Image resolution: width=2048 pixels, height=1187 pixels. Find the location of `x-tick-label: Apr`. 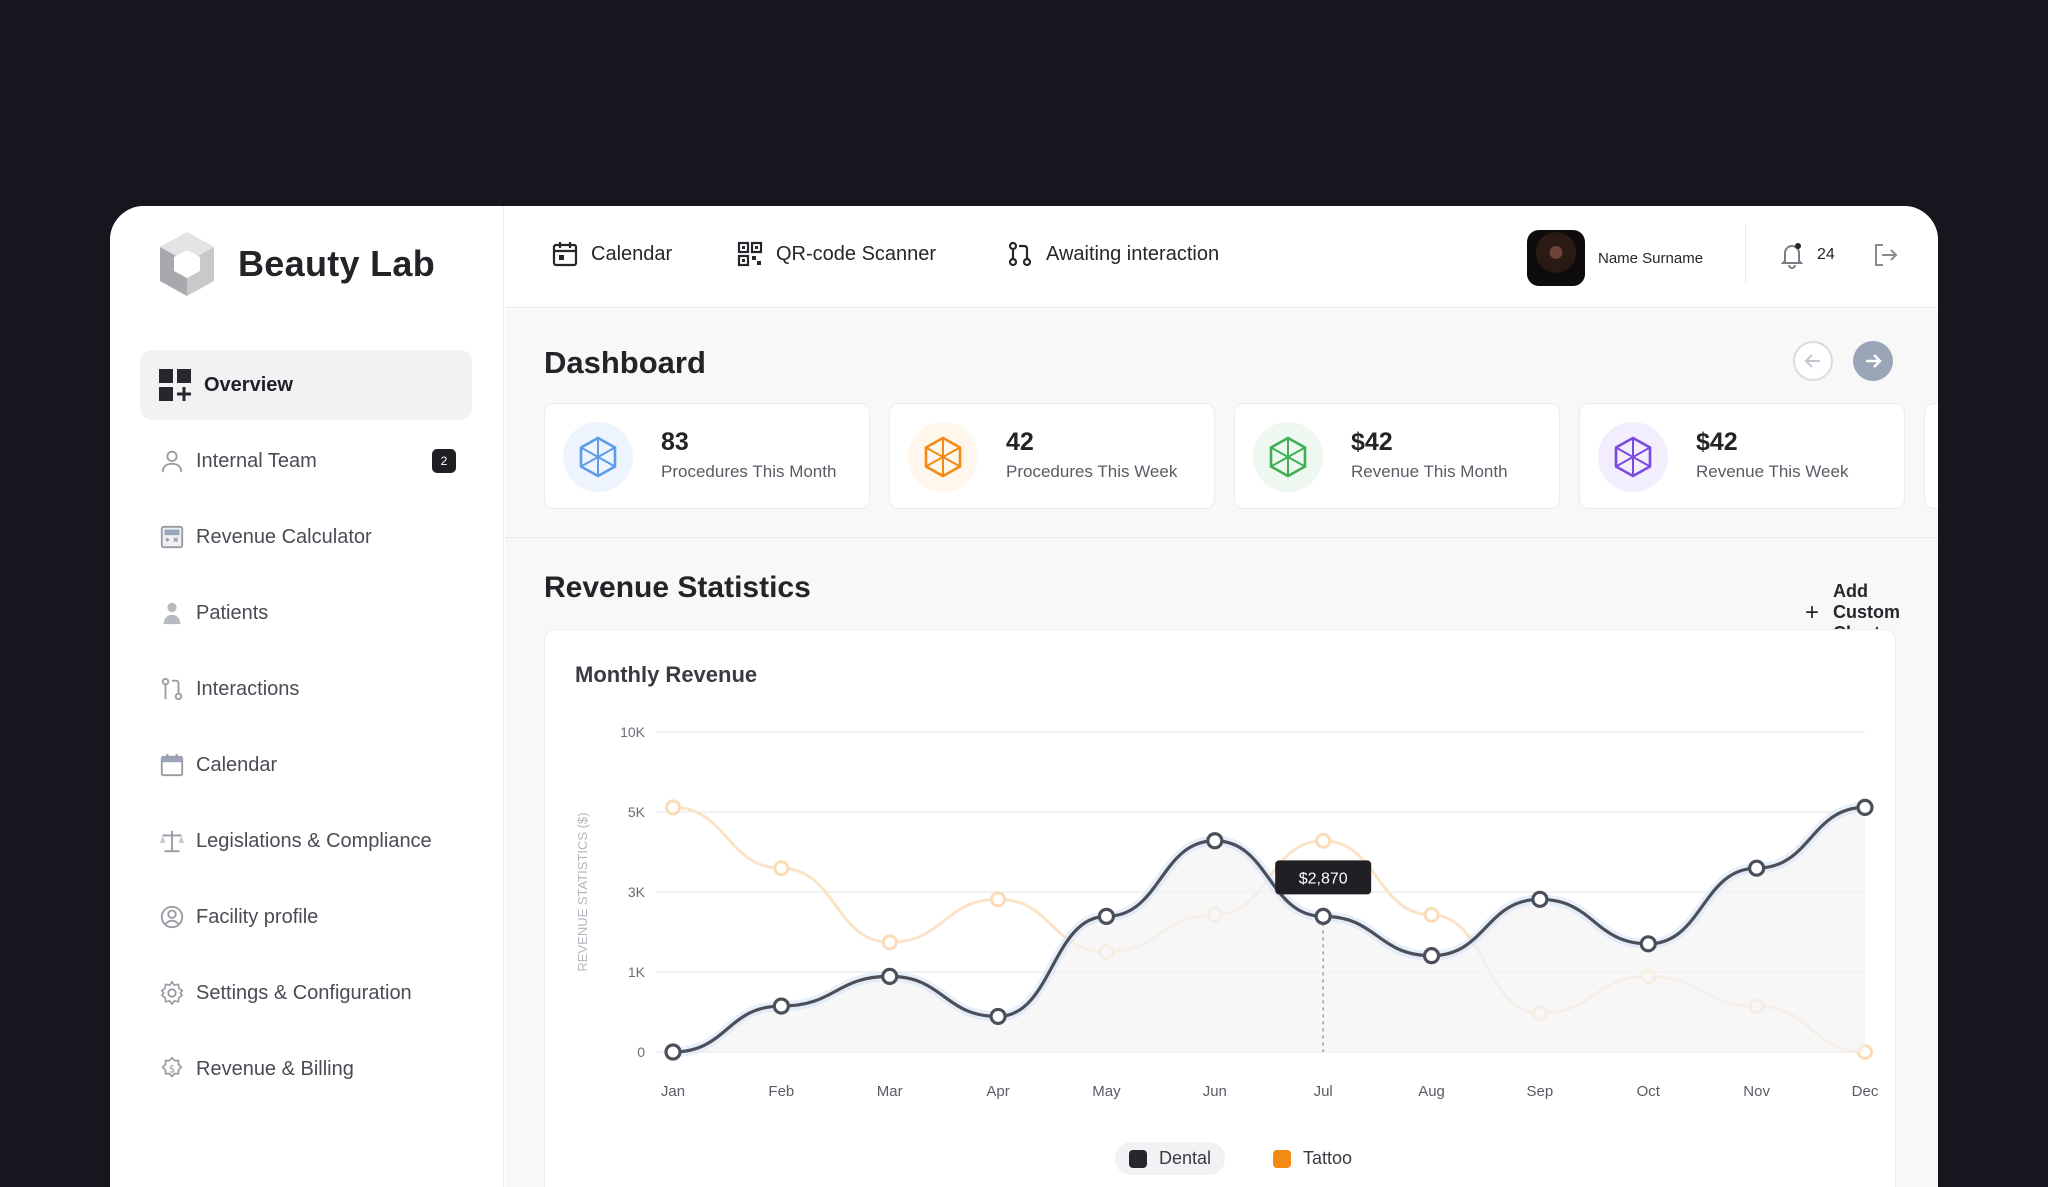

x-tick-label: Apr is located at coordinates (997, 1091).